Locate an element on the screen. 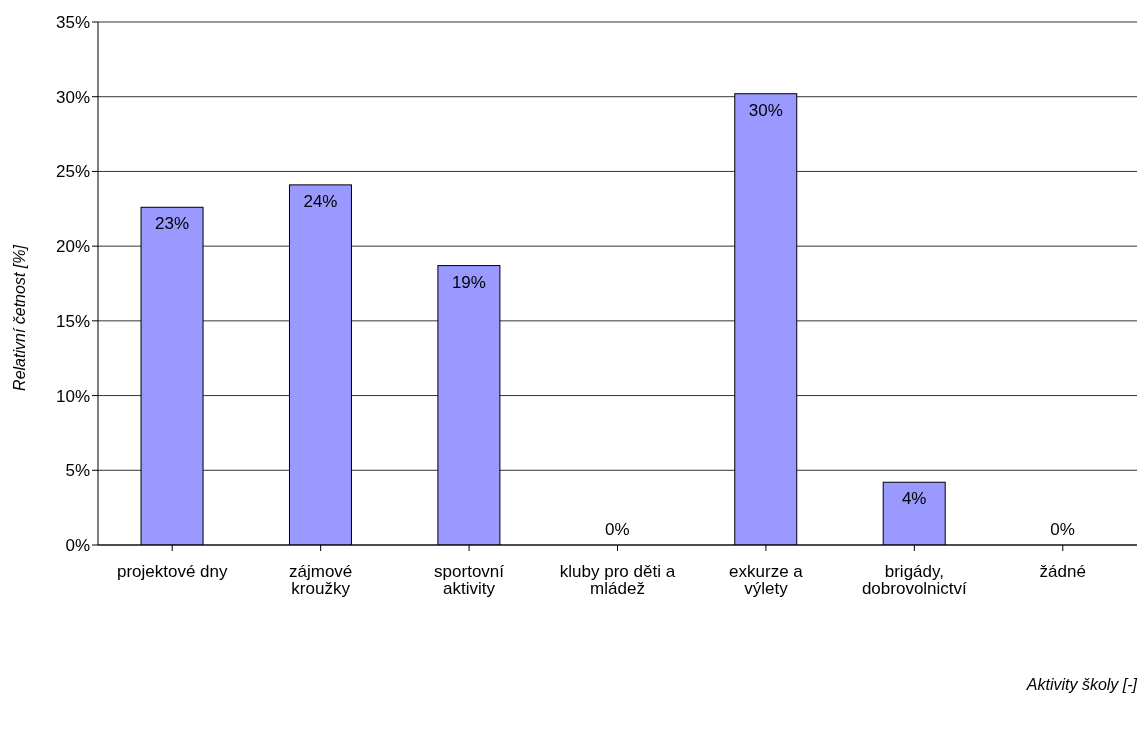 Image resolution: width=1147 pixels, height=731 pixels. x-tick-label: zájmové kroužky is located at coordinates (320, 580).